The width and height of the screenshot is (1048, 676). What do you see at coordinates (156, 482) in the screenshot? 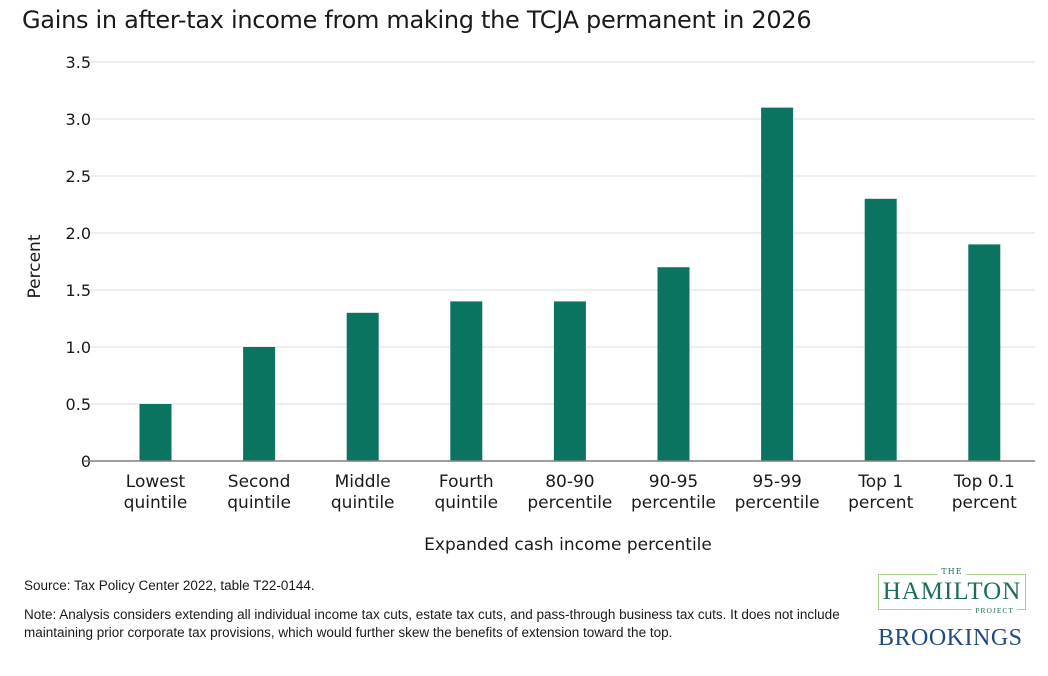
I see `x-tick-label: Lowest` at bounding box center [156, 482].